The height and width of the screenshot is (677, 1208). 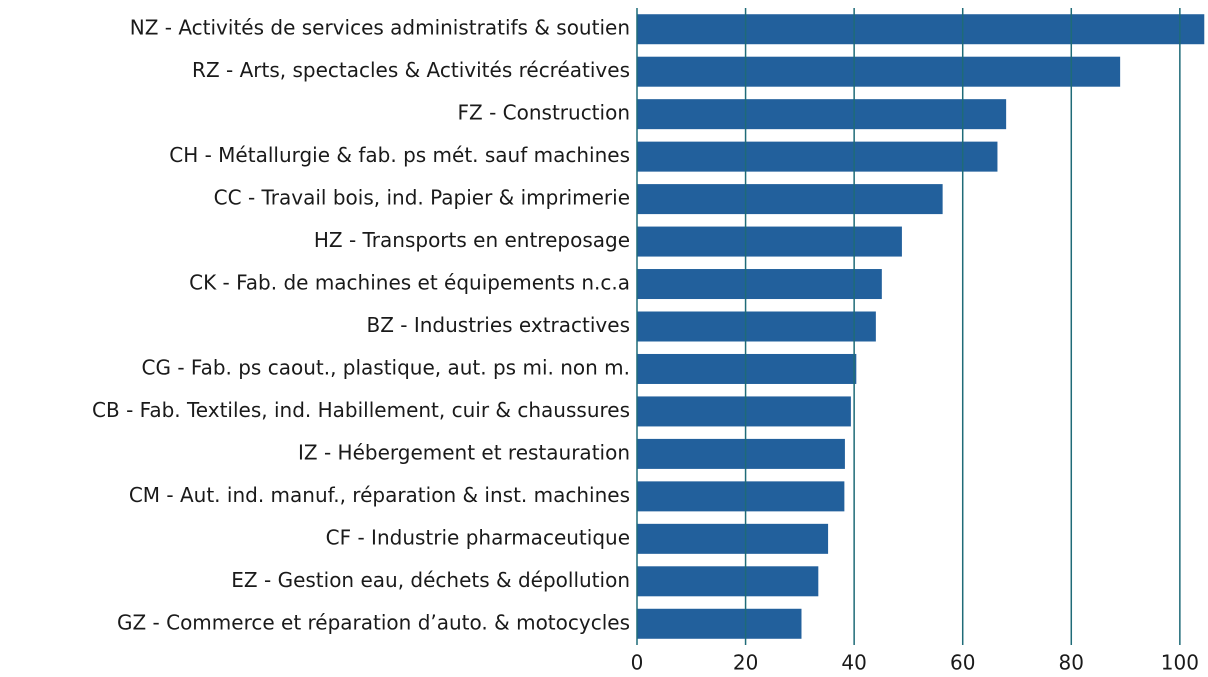 What do you see at coordinates (478, 537) in the screenshot?
I see `y-tick-label: CF - Industrie pharmaceutique` at bounding box center [478, 537].